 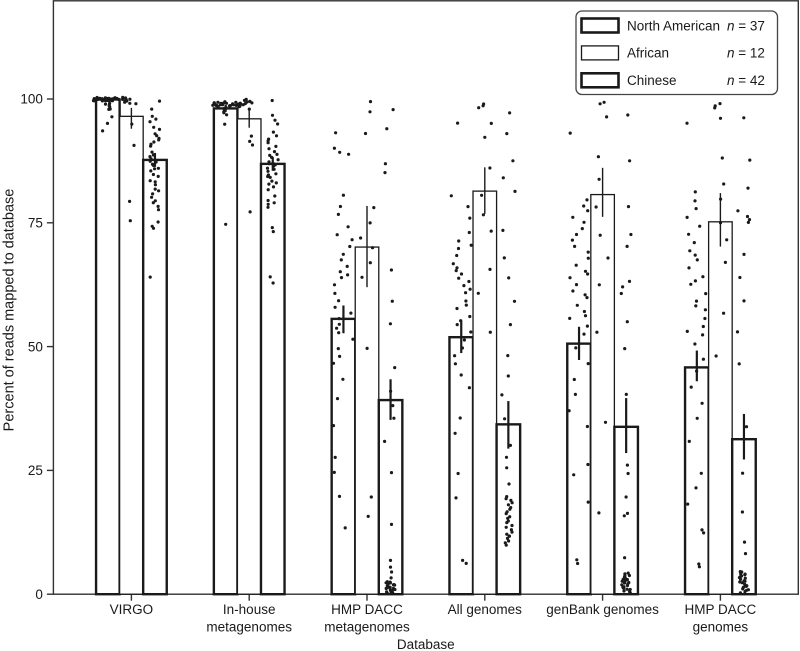 I want to click on svg-text: 0, so click(x=39, y=594).